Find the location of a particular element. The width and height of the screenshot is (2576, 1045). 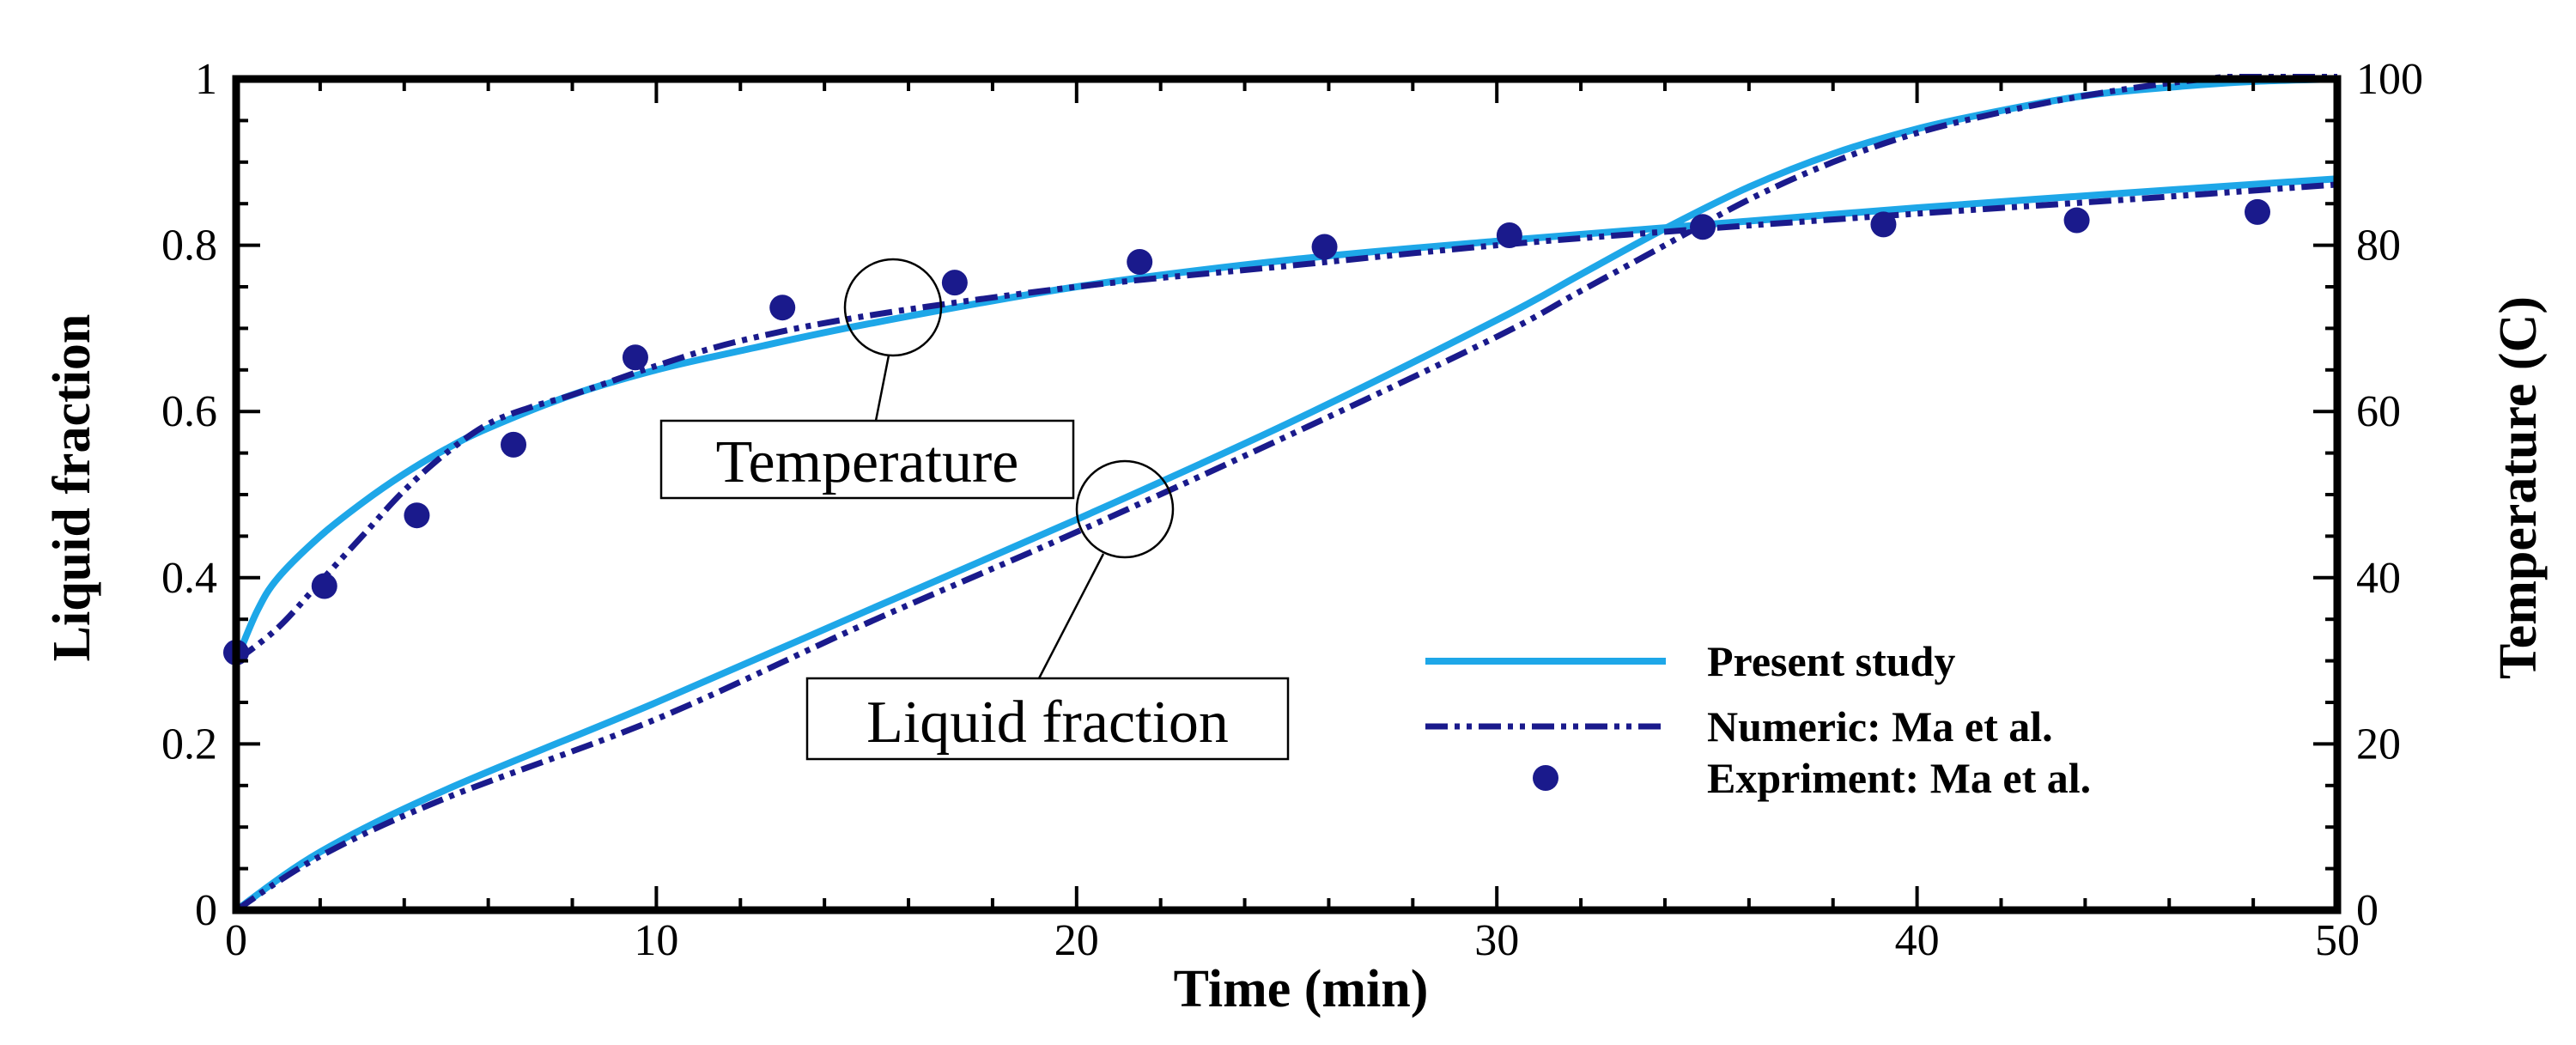

x-tick-label: 50 is located at coordinates (2338, 940).